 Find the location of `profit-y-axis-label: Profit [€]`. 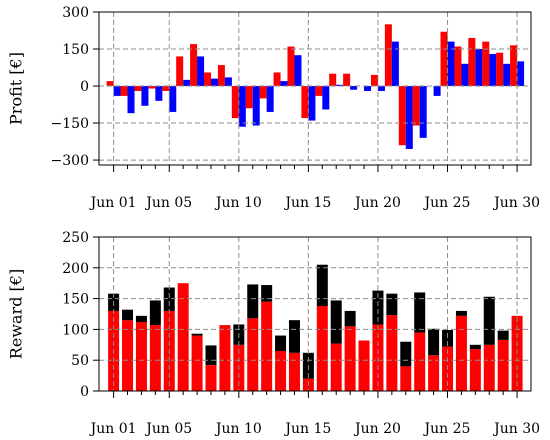

profit-y-axis-label: Profit [€] is located at coordinates (16, 88).